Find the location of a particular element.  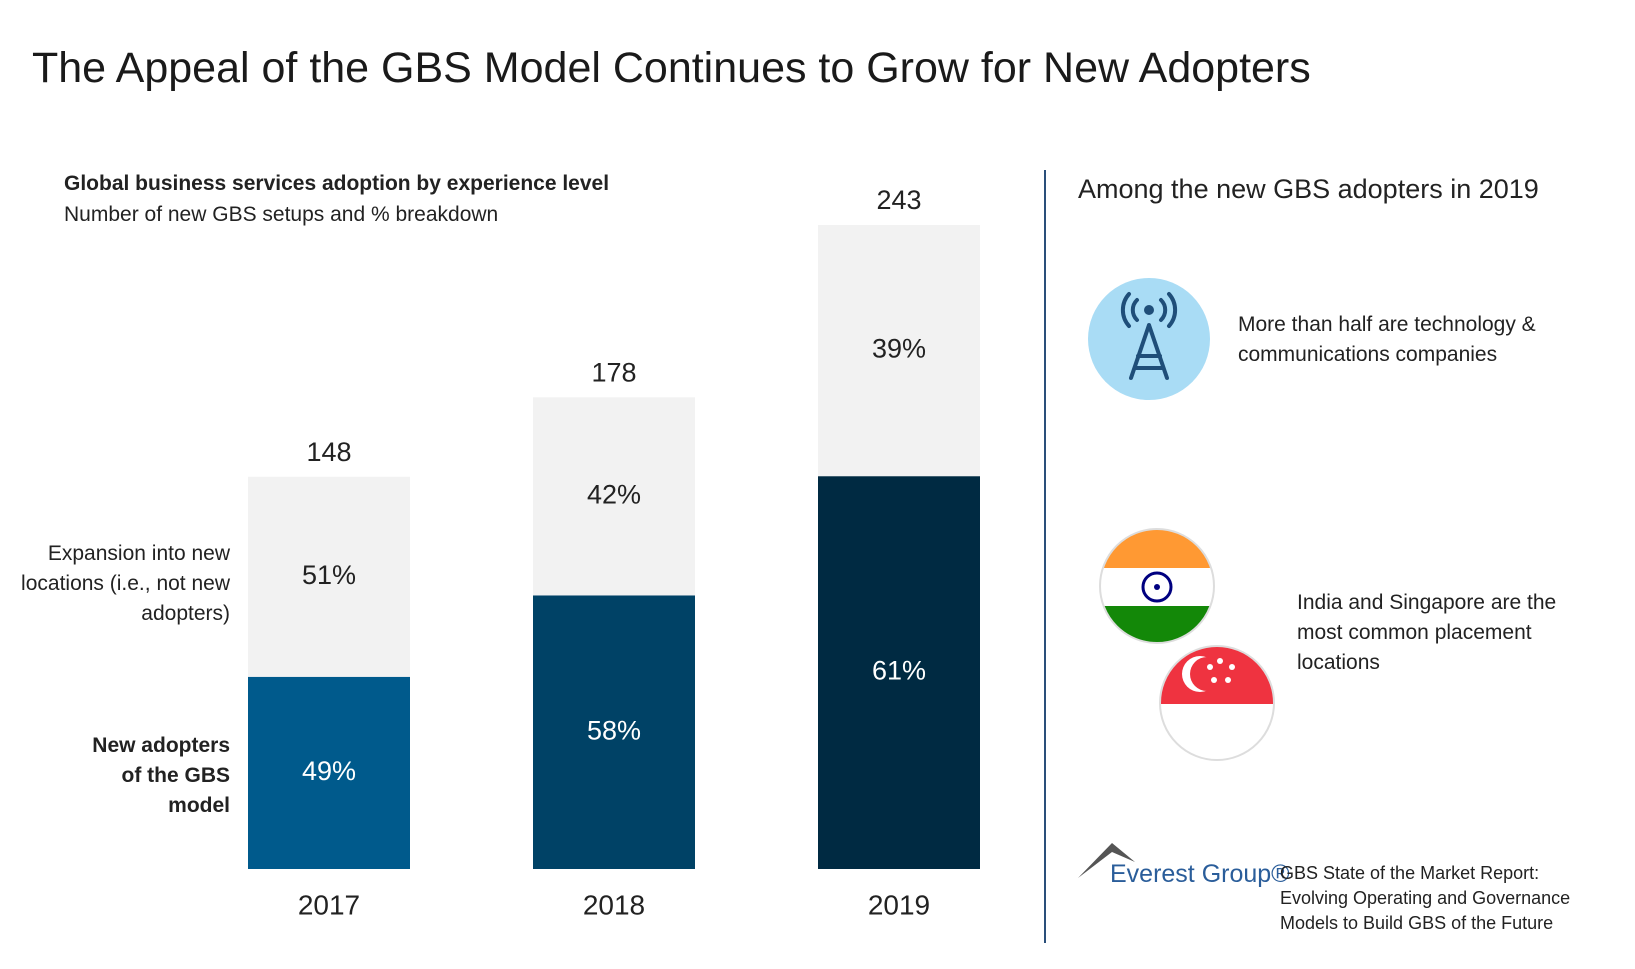

value-label: 51% is located at coordinates (329, 575).